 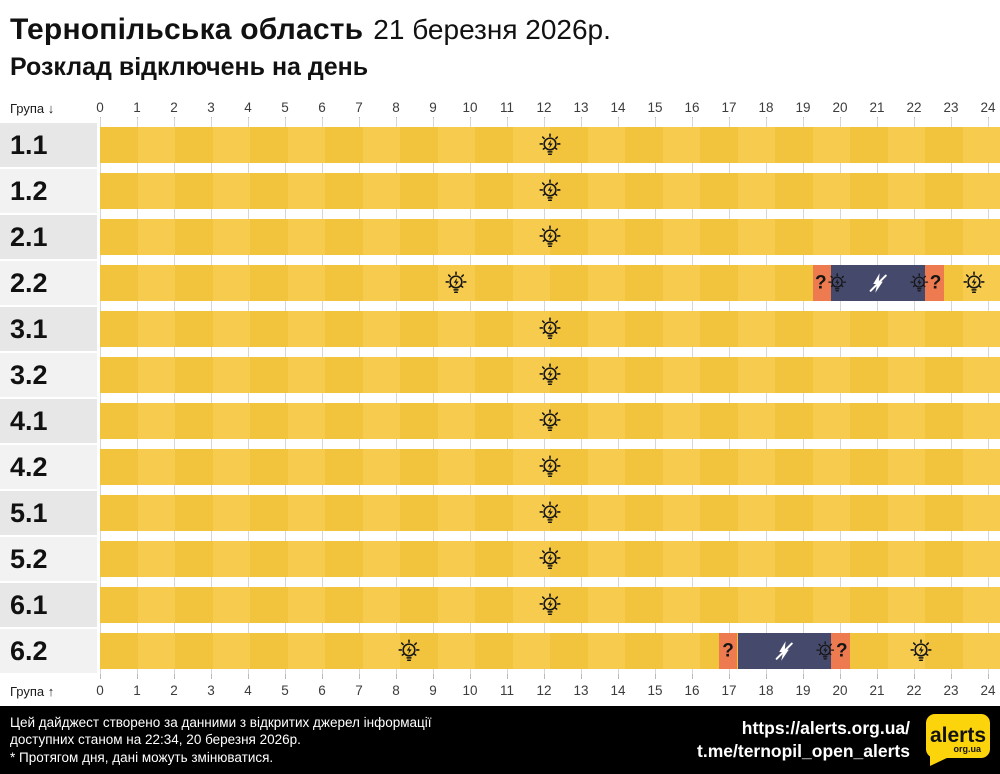 What do you see at coordinates (322, 107) in the screenshot?
I see `hour-label: 6` at bounding box center [322, 107].